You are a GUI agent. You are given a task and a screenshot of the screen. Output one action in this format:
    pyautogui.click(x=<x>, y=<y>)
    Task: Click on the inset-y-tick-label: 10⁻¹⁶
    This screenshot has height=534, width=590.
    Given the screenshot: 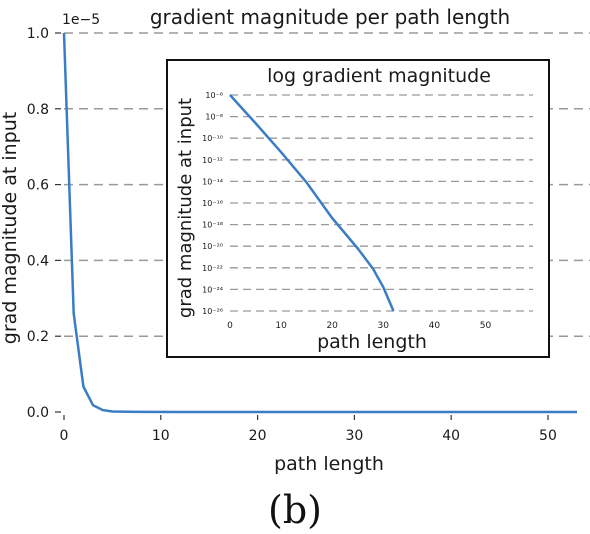 What is the action you would take?
    pyautogui.click(x=212, y=203)
    